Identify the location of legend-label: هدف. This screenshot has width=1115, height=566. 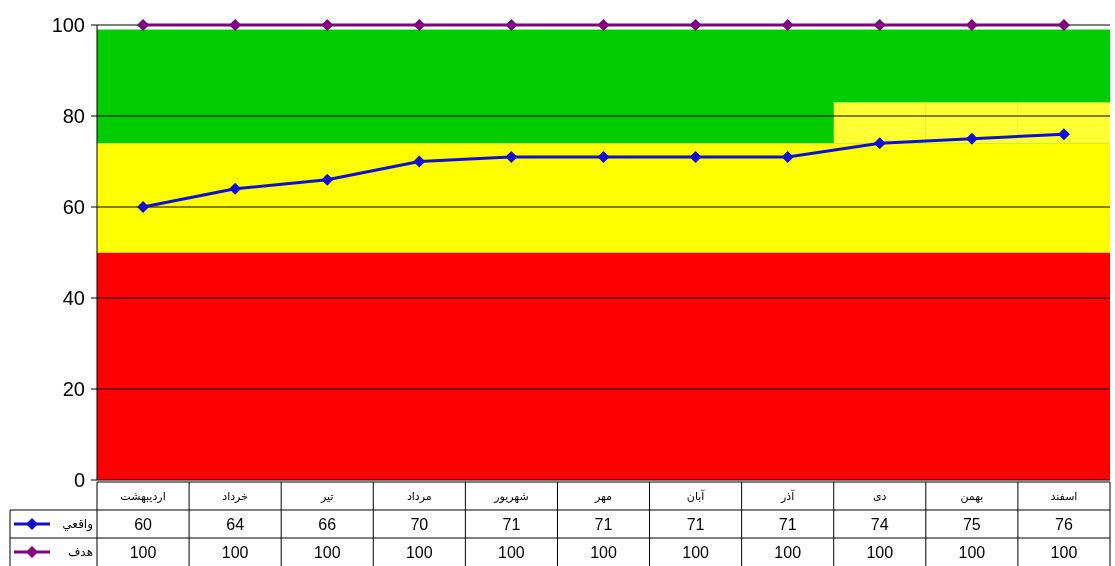
(80, 552).